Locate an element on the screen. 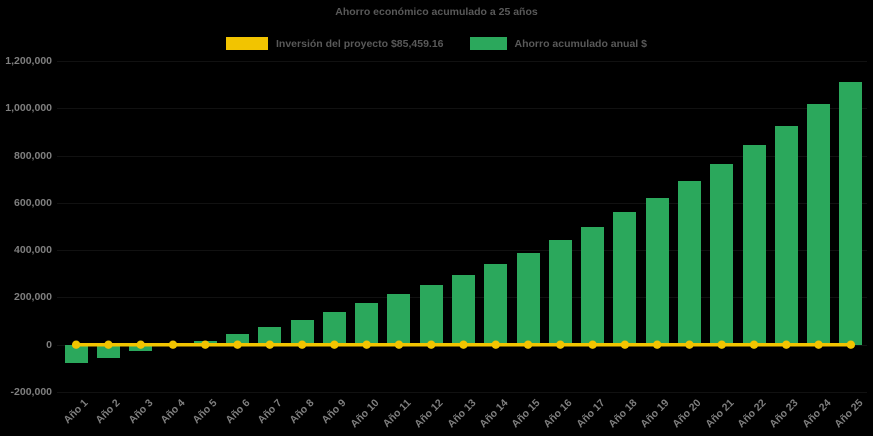 This screenshot has height=436, width=873. bar-año-13 is located at coordinates (463, 309).